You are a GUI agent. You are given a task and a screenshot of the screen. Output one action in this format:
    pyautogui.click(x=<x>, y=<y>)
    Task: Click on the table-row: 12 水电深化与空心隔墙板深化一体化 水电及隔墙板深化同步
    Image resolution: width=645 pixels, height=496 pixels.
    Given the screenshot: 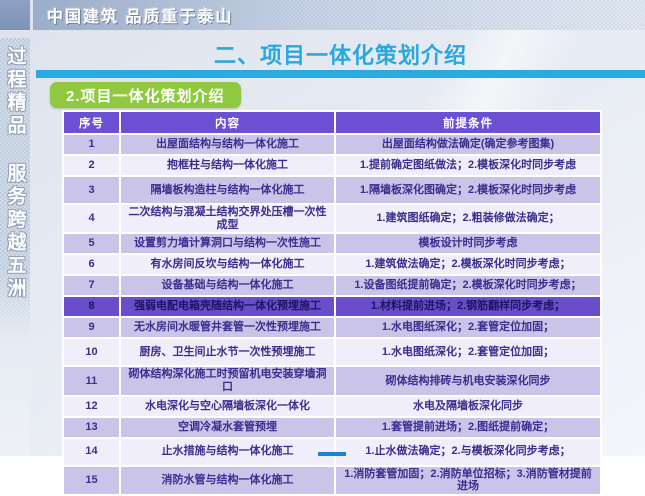 What is the action you would take?
    pyautogui.click(x=332, y=406)
    